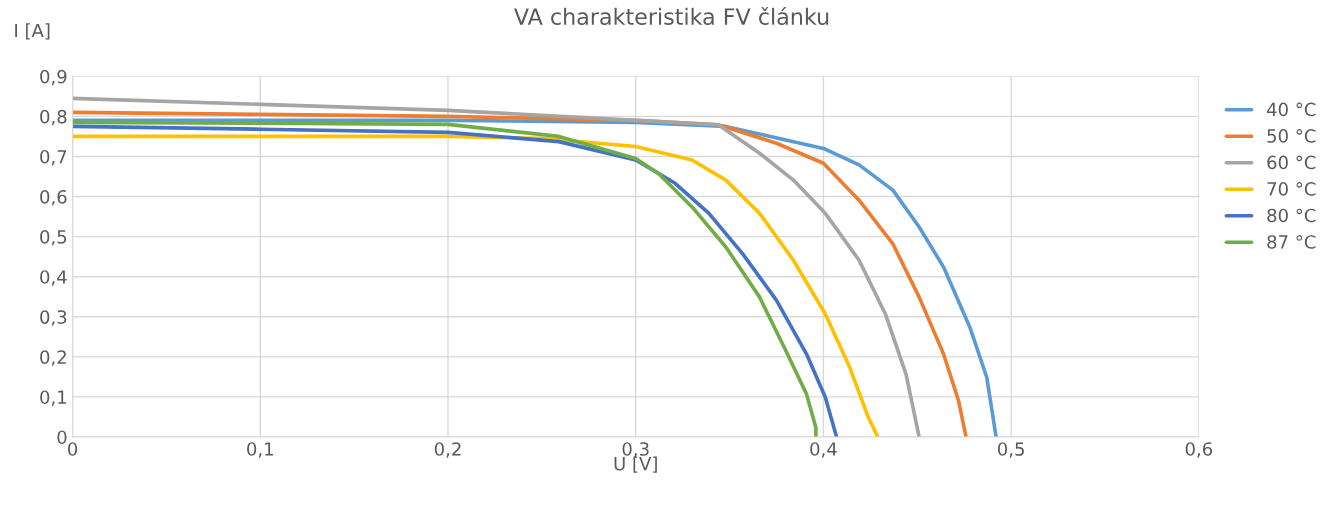  Describe the element at coordinates (53, 398) in the screenshot. I see `y-tick-label: 0,1` at that location.